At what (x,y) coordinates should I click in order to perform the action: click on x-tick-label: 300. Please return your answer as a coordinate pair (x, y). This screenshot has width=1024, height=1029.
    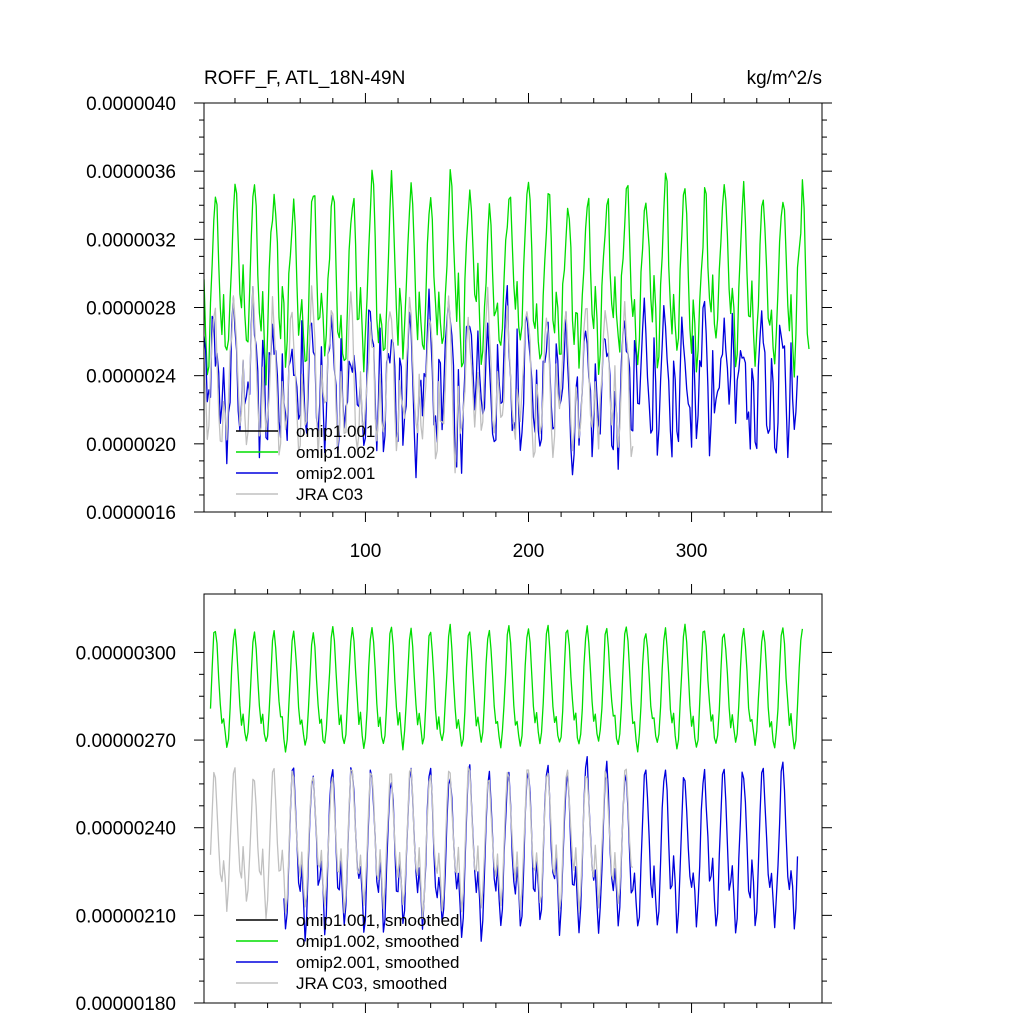
    Looking at the image, I should click on (692, 551).